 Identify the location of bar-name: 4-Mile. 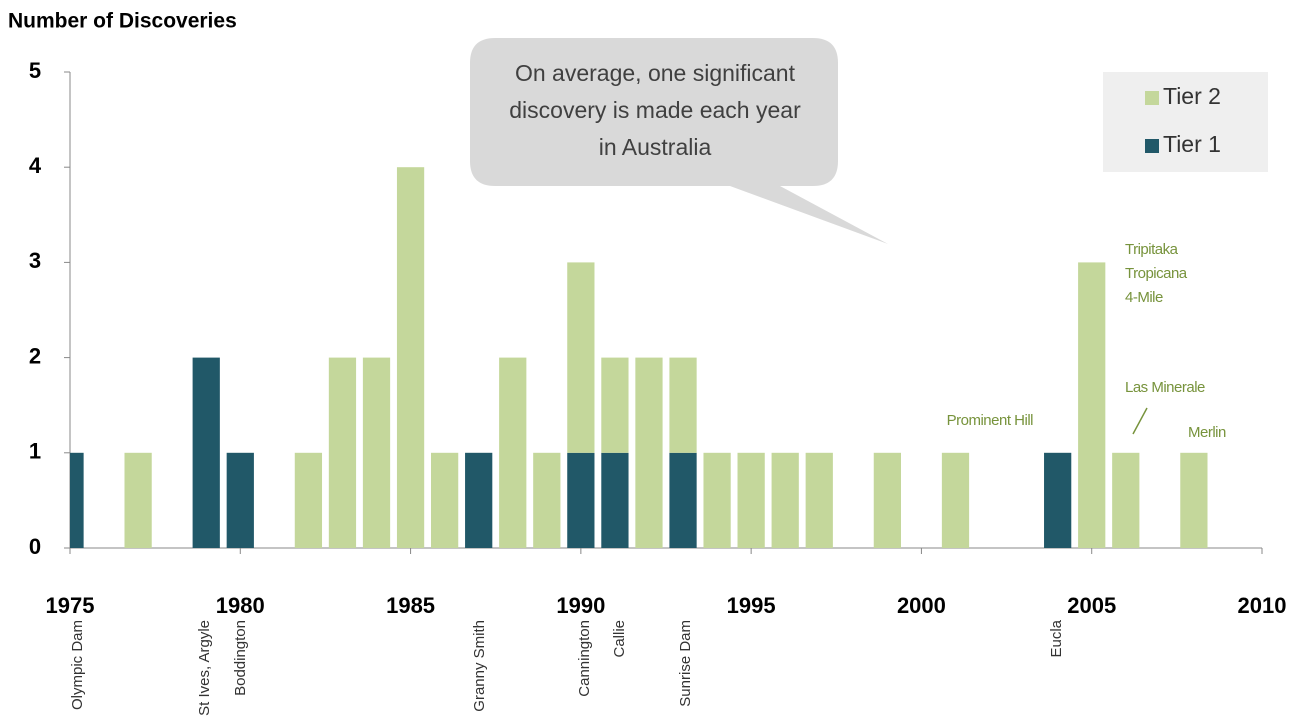
(1144, 297).